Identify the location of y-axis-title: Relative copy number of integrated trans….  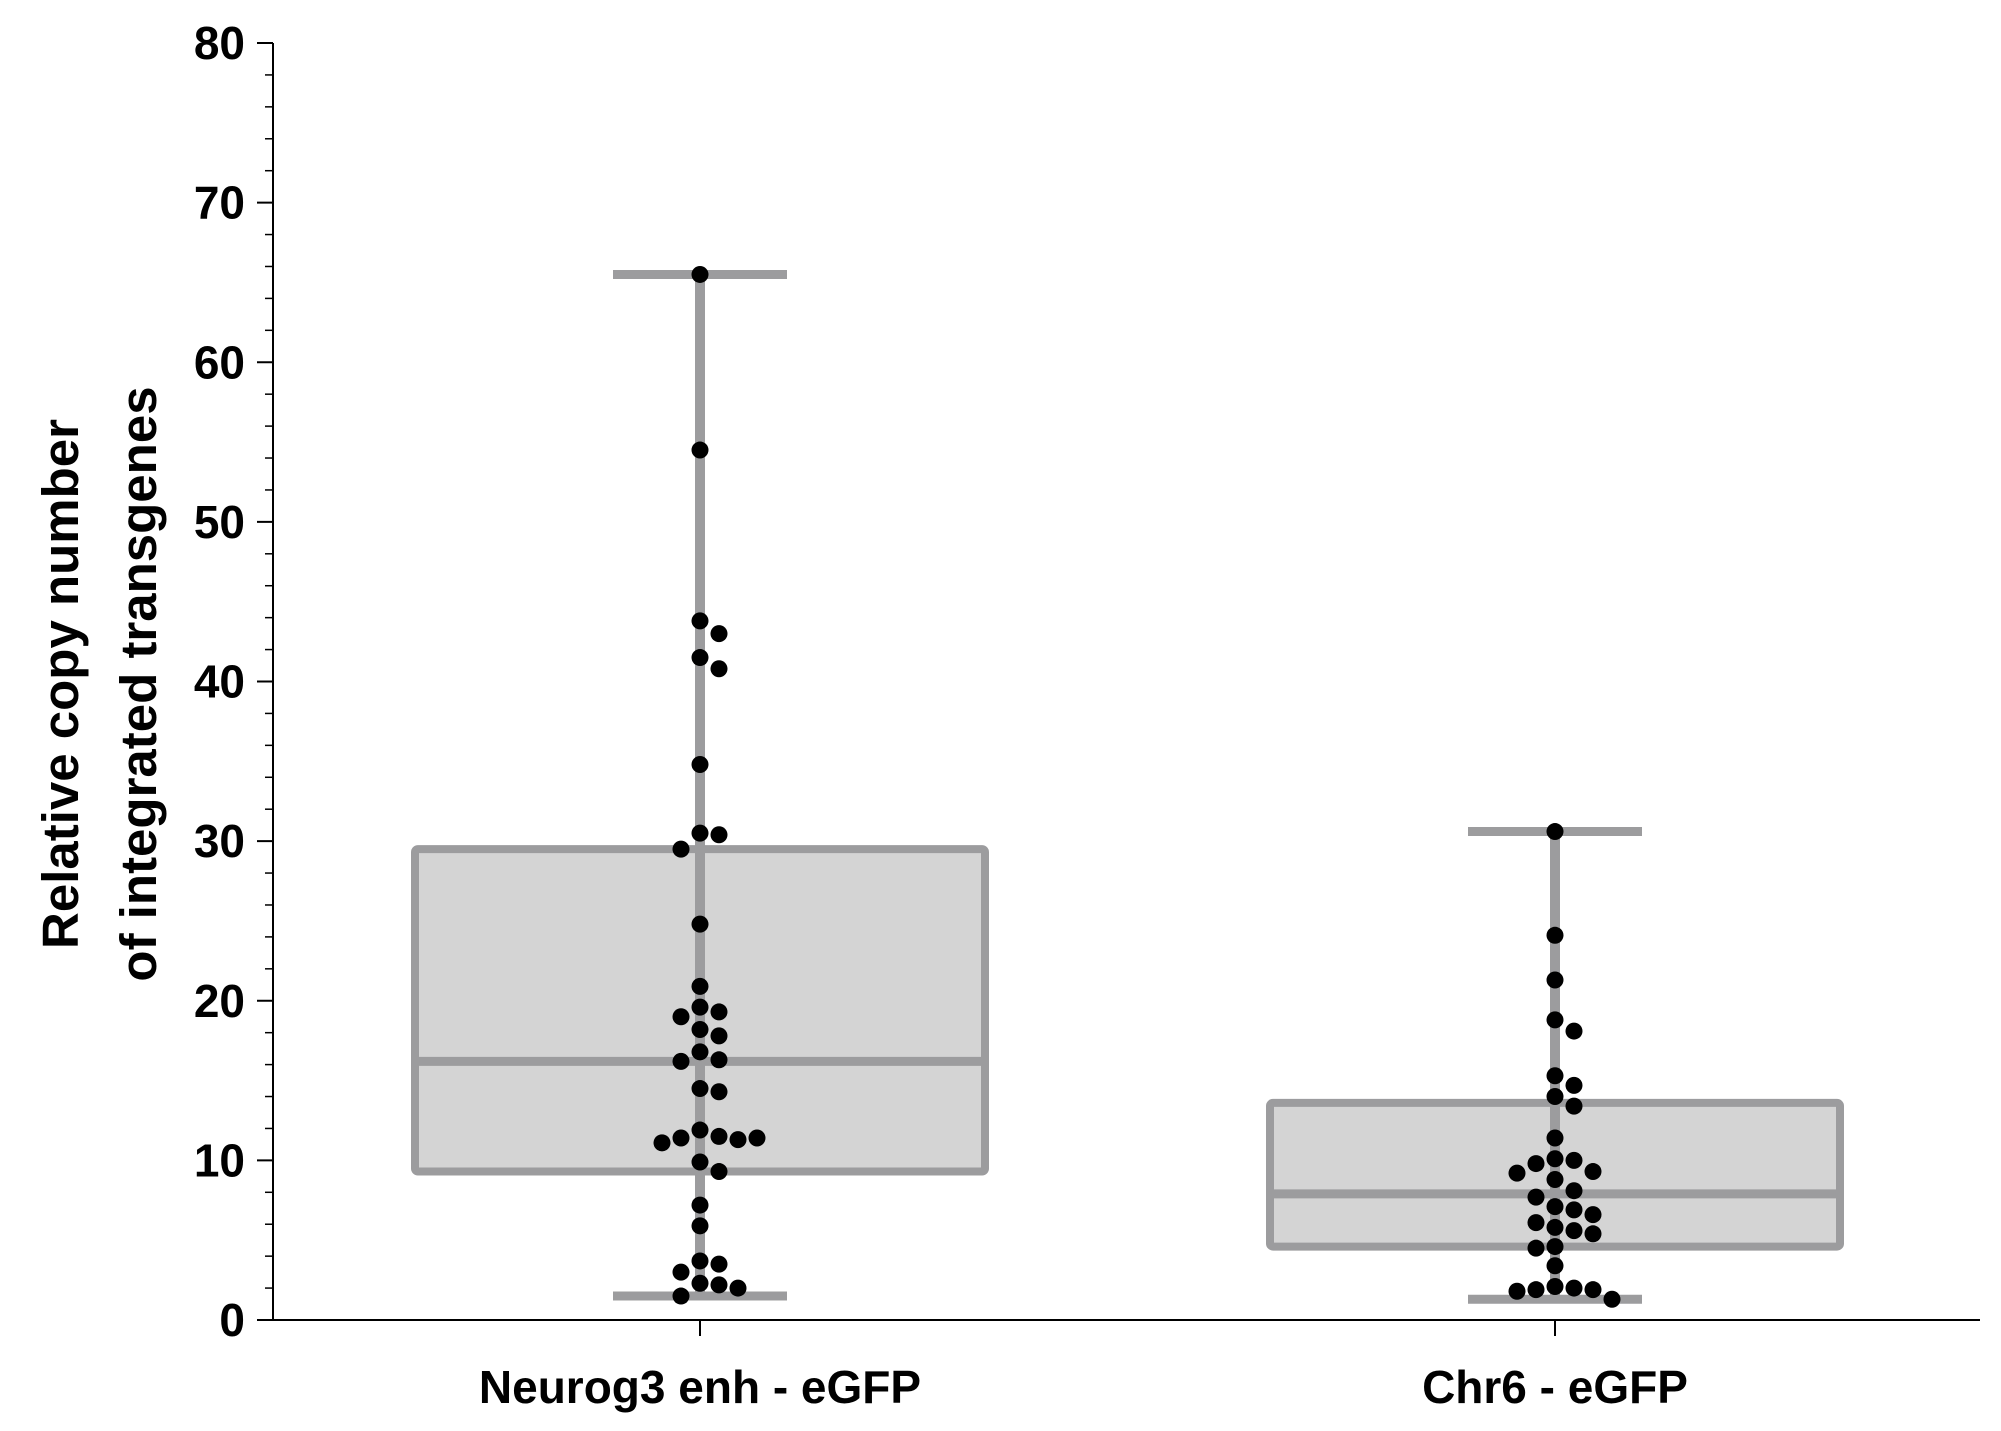
(99, 683).